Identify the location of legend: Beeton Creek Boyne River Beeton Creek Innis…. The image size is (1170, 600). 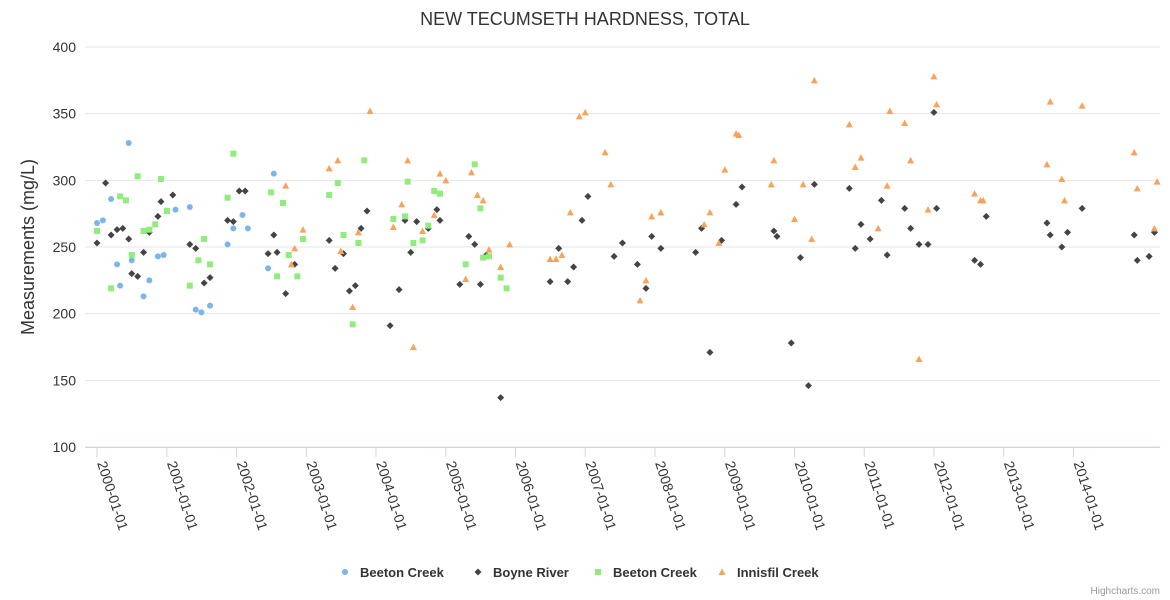
(580, 572).